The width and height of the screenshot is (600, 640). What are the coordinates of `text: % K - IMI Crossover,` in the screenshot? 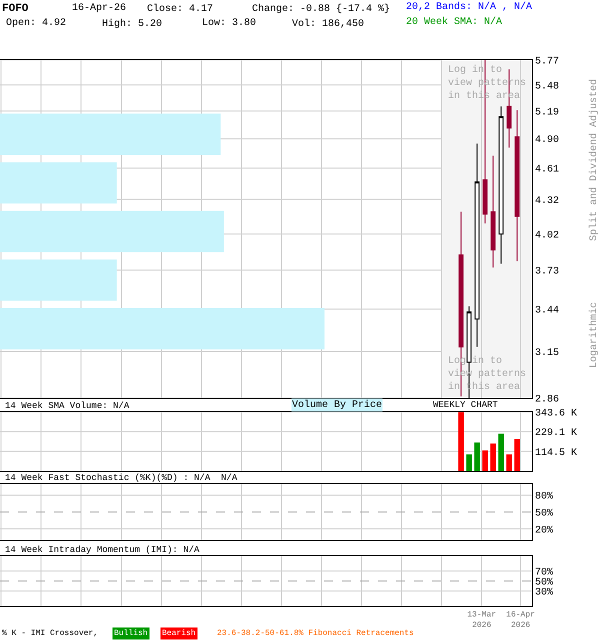 It's located at (50, 633).